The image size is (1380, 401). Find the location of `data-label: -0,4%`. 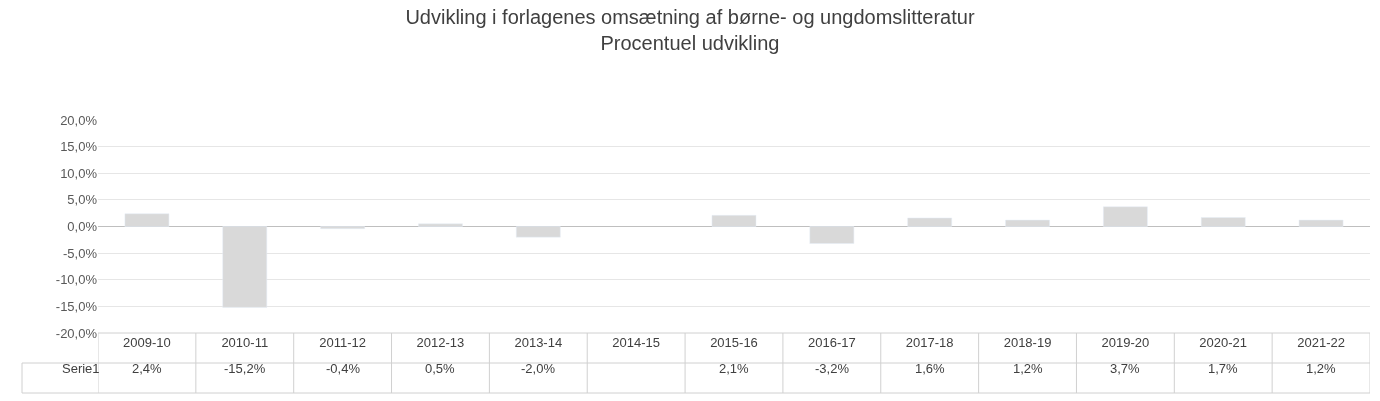

data-label: -0,4% is located at coordinates (343, 368).